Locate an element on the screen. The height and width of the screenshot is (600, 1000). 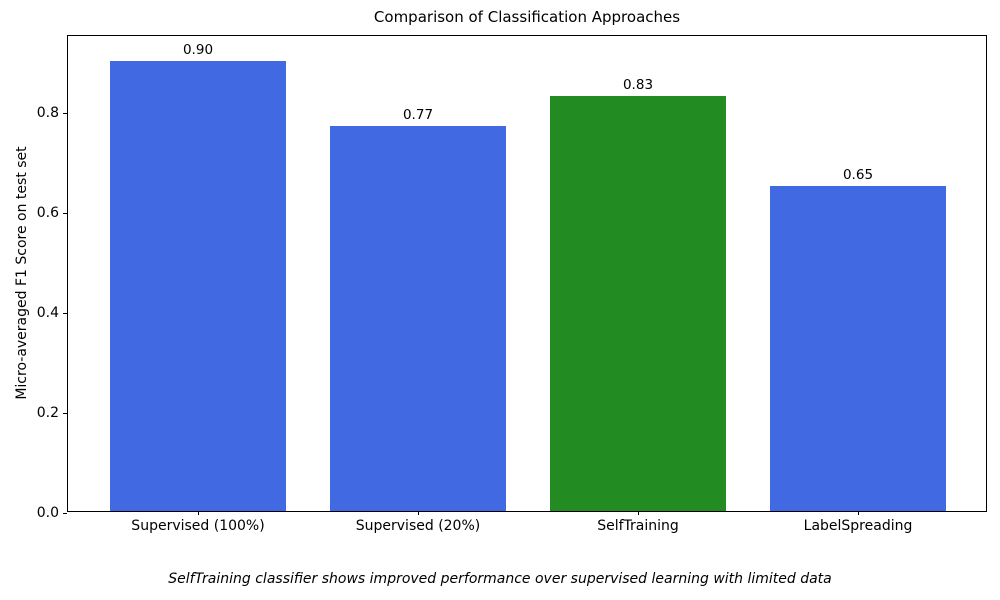
bar-value-supervised-20: 0.77 is located at coordinates (418, 115).